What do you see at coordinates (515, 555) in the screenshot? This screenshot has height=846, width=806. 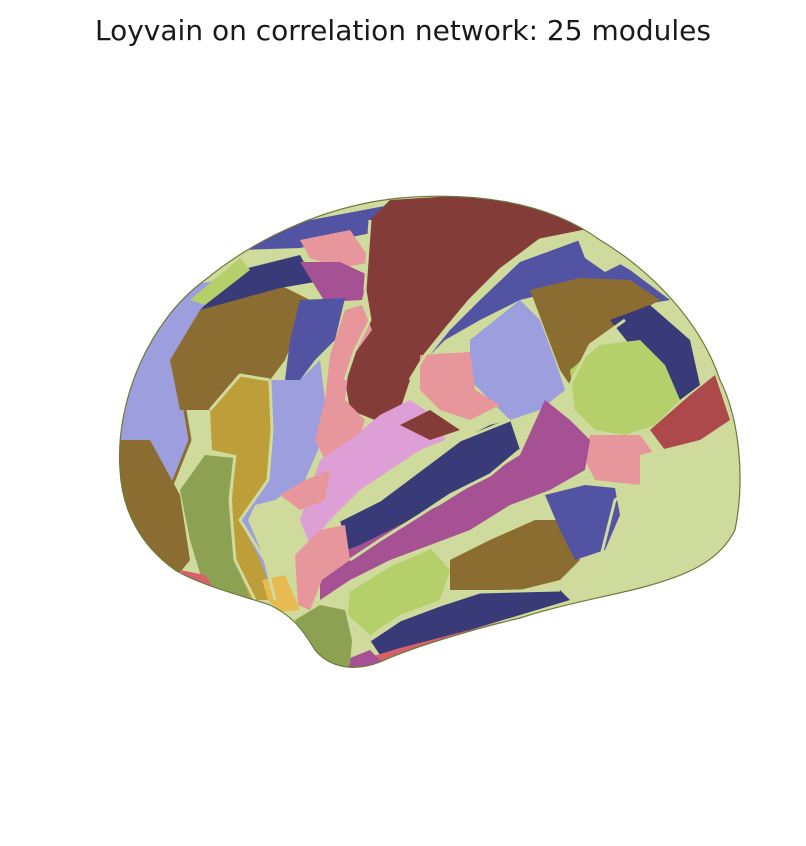 I see `module-olive-temporal` at bounding box center [515, 555].